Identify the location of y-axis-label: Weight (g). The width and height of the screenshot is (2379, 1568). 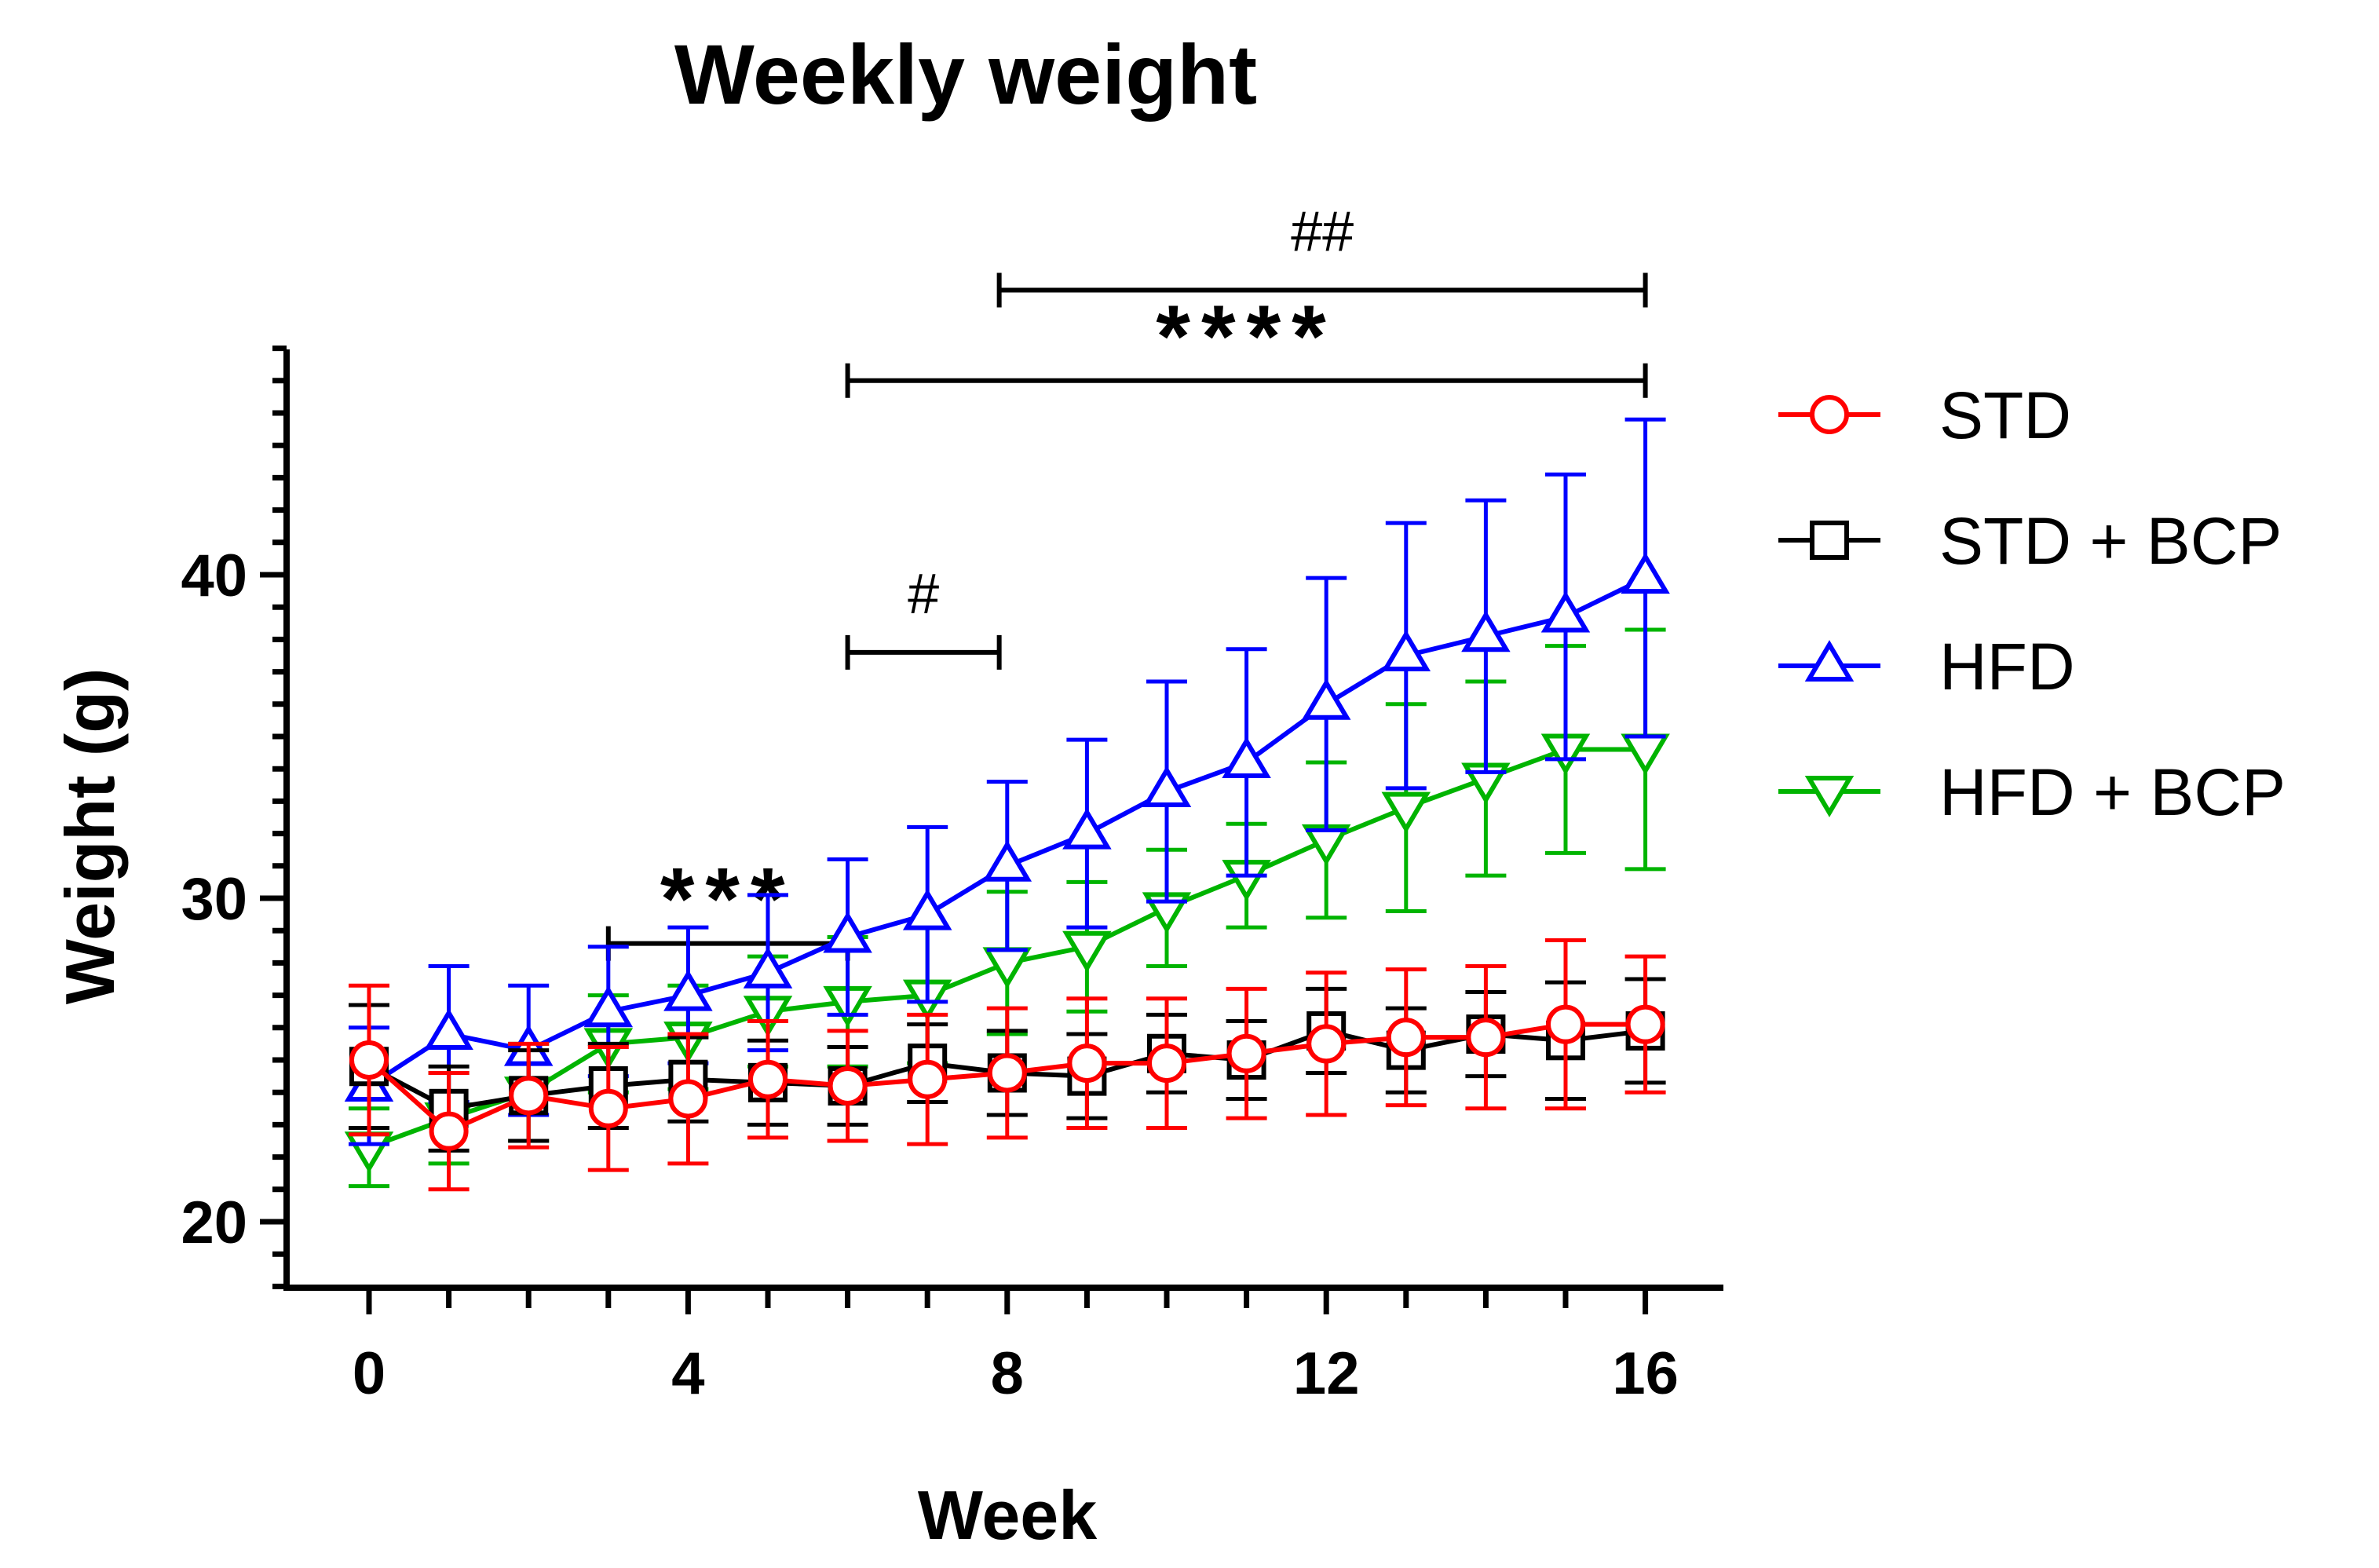
(90, 836).